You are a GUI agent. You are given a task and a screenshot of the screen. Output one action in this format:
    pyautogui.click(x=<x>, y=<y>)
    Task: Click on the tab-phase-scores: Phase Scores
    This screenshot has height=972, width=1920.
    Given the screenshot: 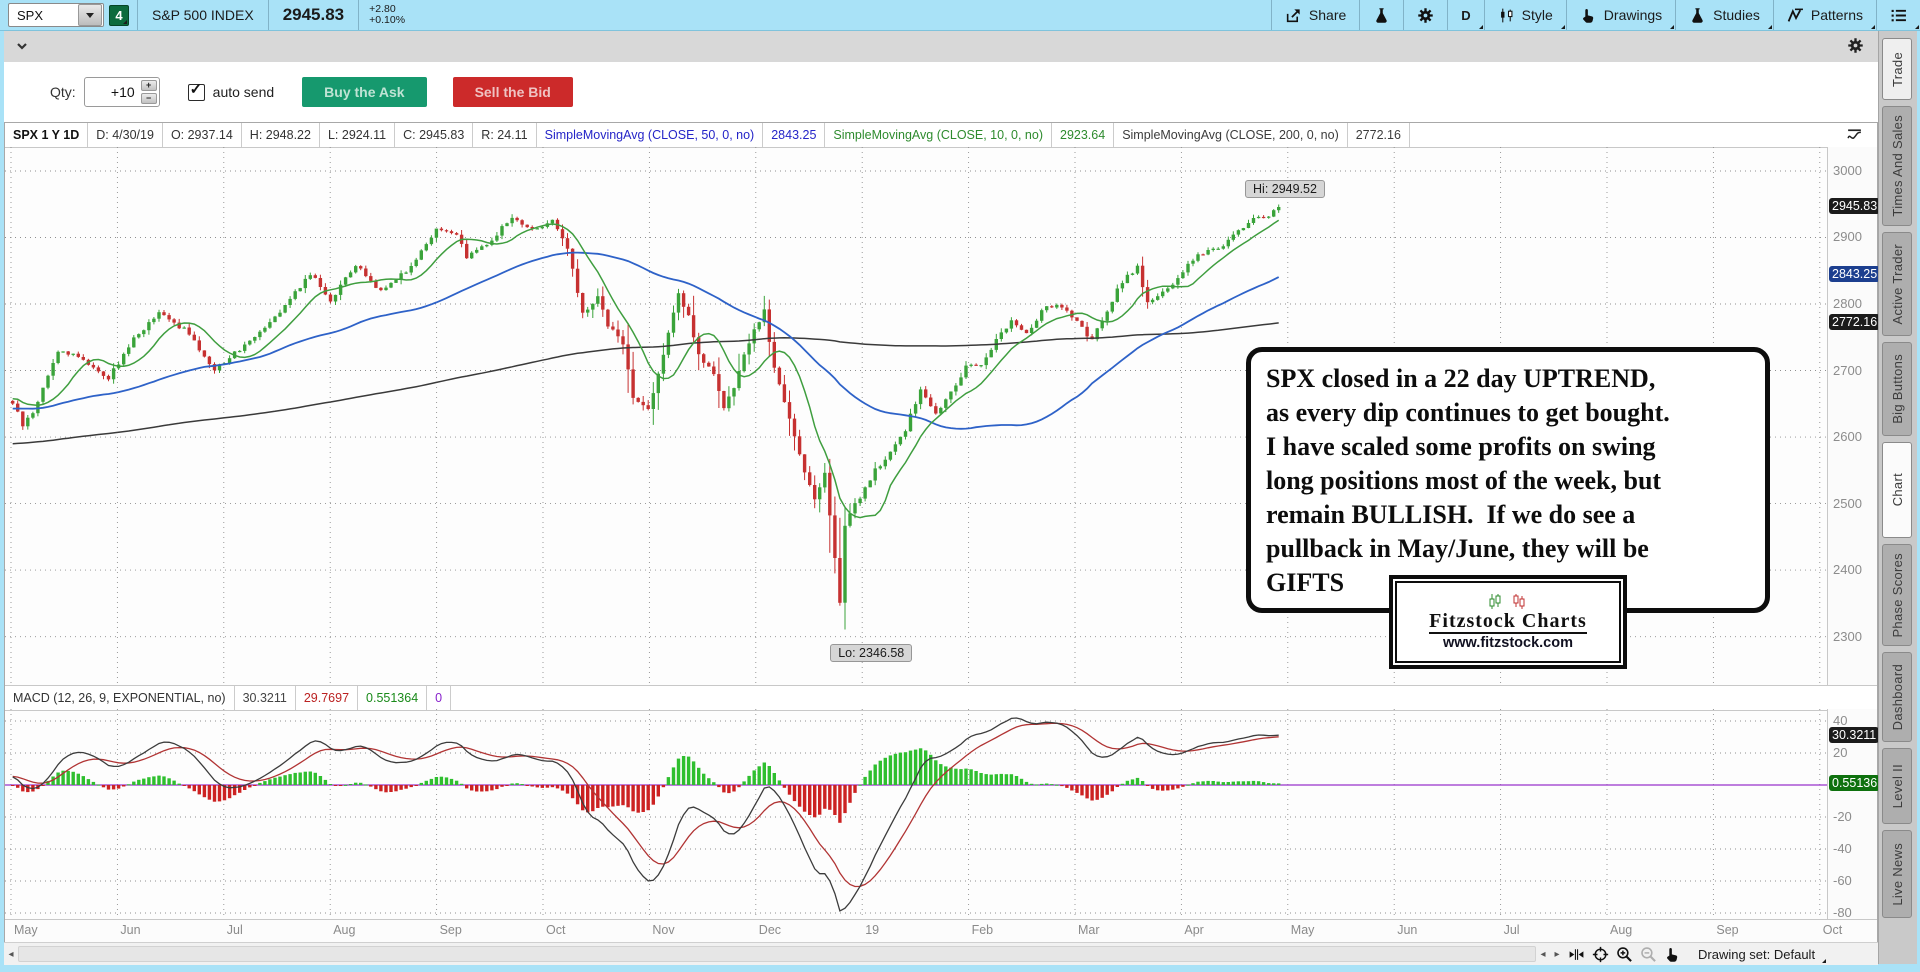 What is the action you would take?
    pyautogui.click(x=1897, y=595)
    